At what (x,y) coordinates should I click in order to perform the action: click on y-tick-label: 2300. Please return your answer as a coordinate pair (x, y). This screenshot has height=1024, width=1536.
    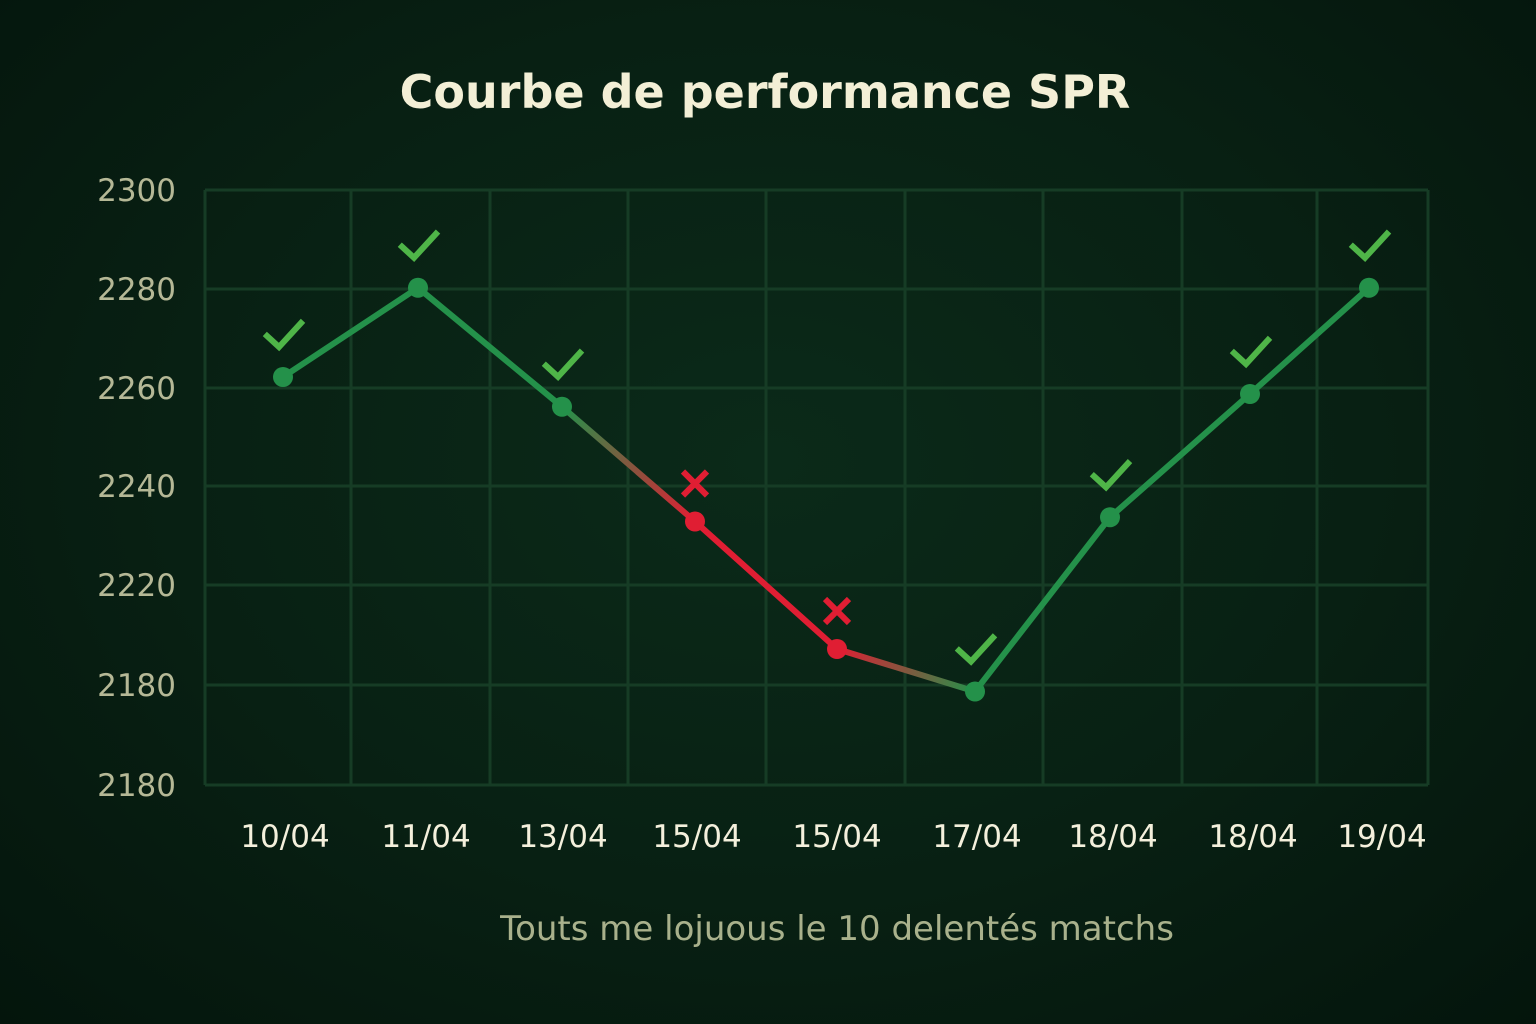
    Looking at the image, I should click on (136, 191).